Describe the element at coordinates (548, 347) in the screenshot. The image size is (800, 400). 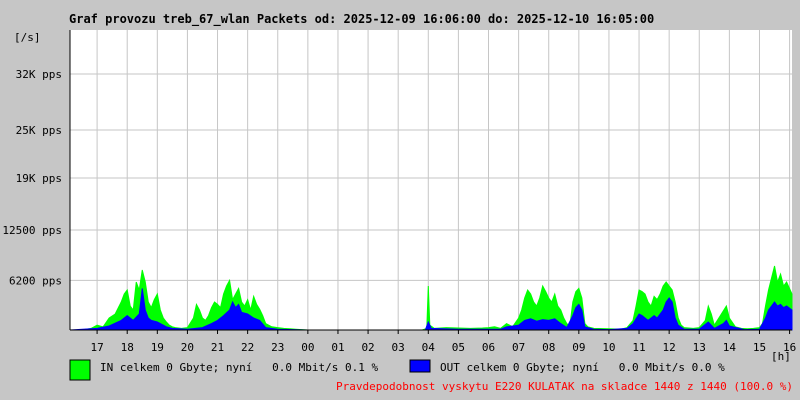
I see `x-tick-label: 08` at that location.